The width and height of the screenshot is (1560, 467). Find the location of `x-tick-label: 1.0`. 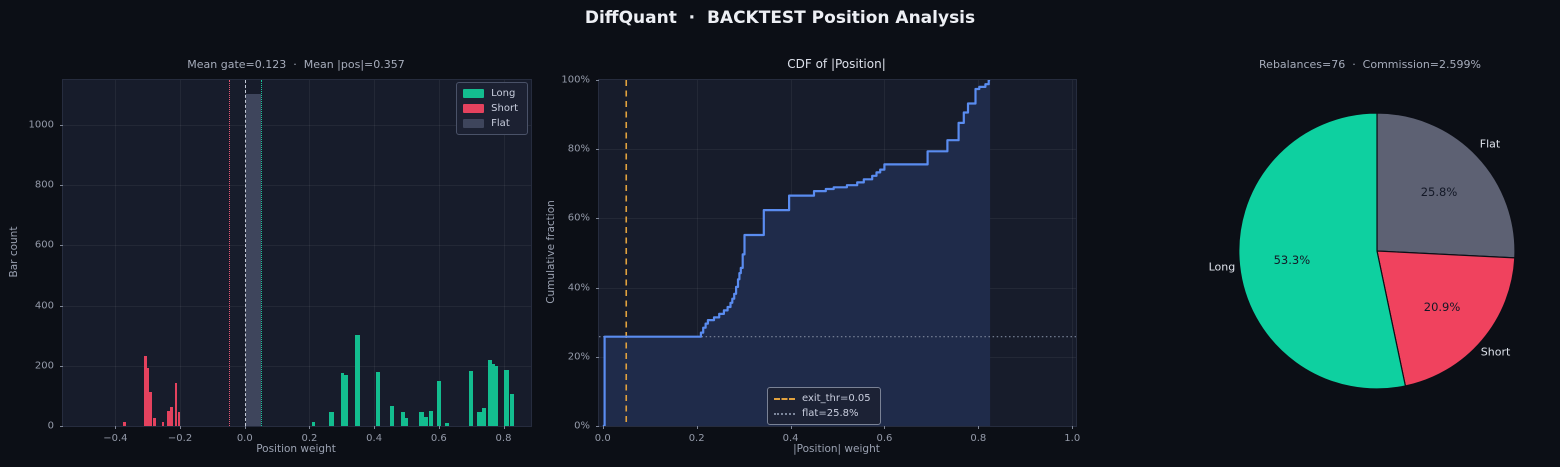

x-tick-label: 1.0 is located at coordinates (1072, 438).